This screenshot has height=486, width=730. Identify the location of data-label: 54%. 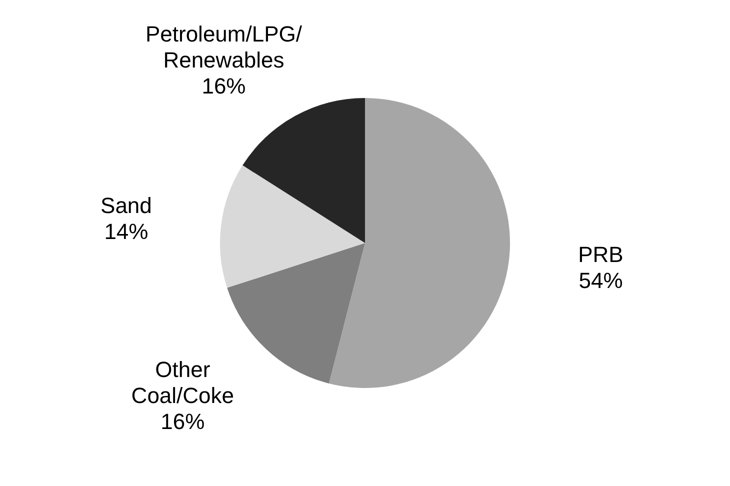
(600, 281).